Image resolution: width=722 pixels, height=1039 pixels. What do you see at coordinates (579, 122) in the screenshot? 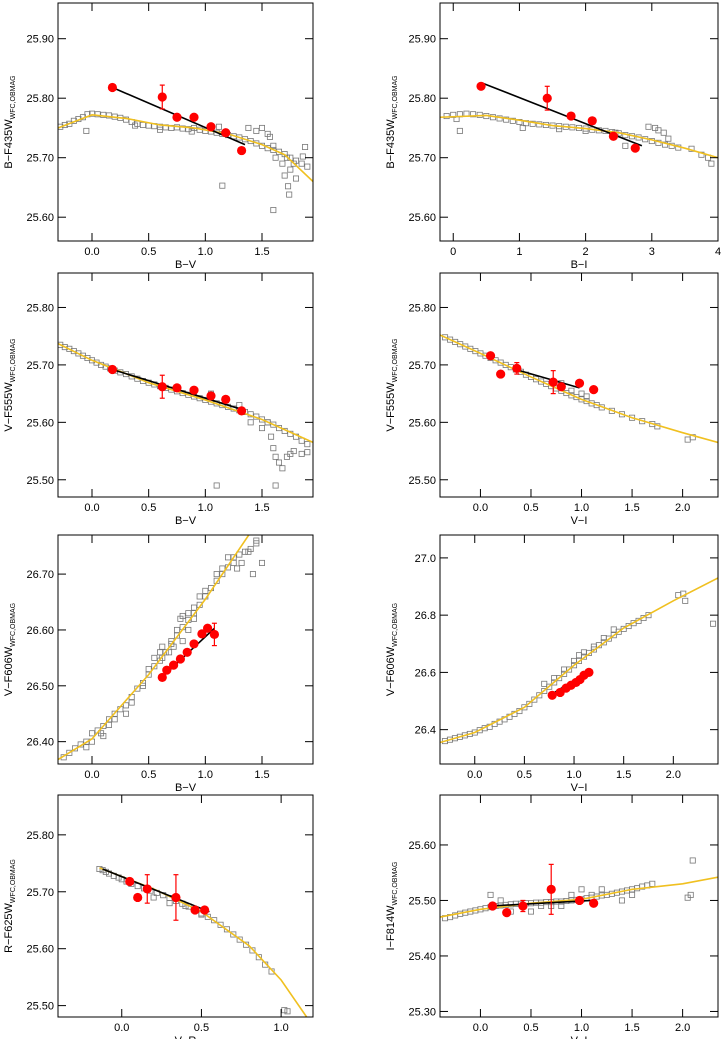
I see `plot-frame` at bounding box center [579, 122].